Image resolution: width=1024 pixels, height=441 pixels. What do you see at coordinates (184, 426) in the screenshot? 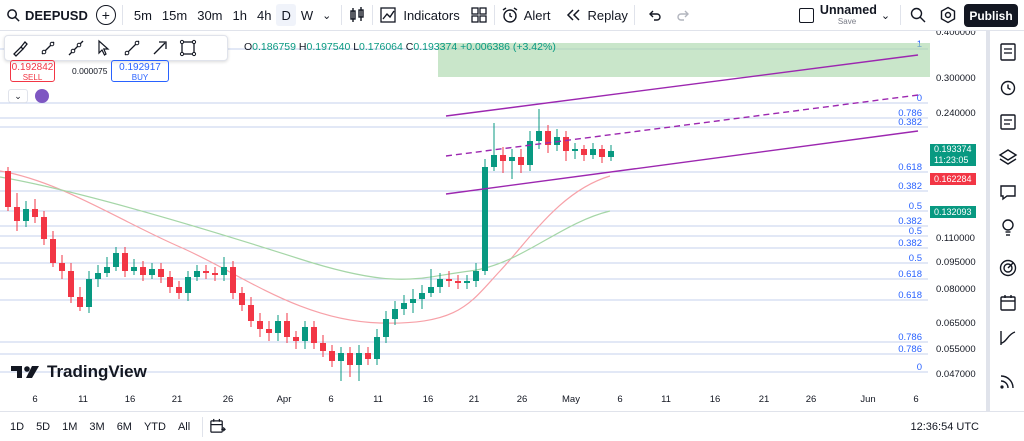
I see `range-all: All` at bounding box center [184, 426].